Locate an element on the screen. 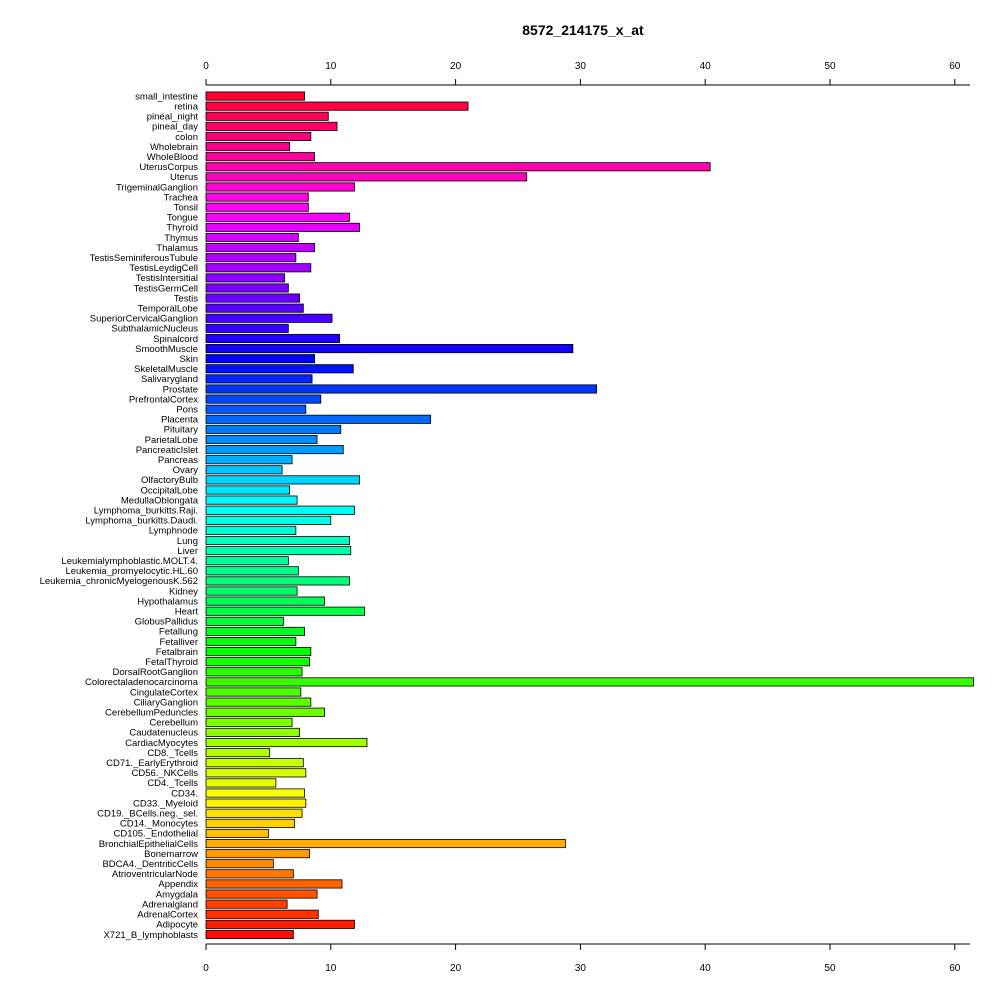 The width and height of the screenshot is (1000, 1000). bar-CD71._EarlyErythroid is located at coordinates (254, 763).